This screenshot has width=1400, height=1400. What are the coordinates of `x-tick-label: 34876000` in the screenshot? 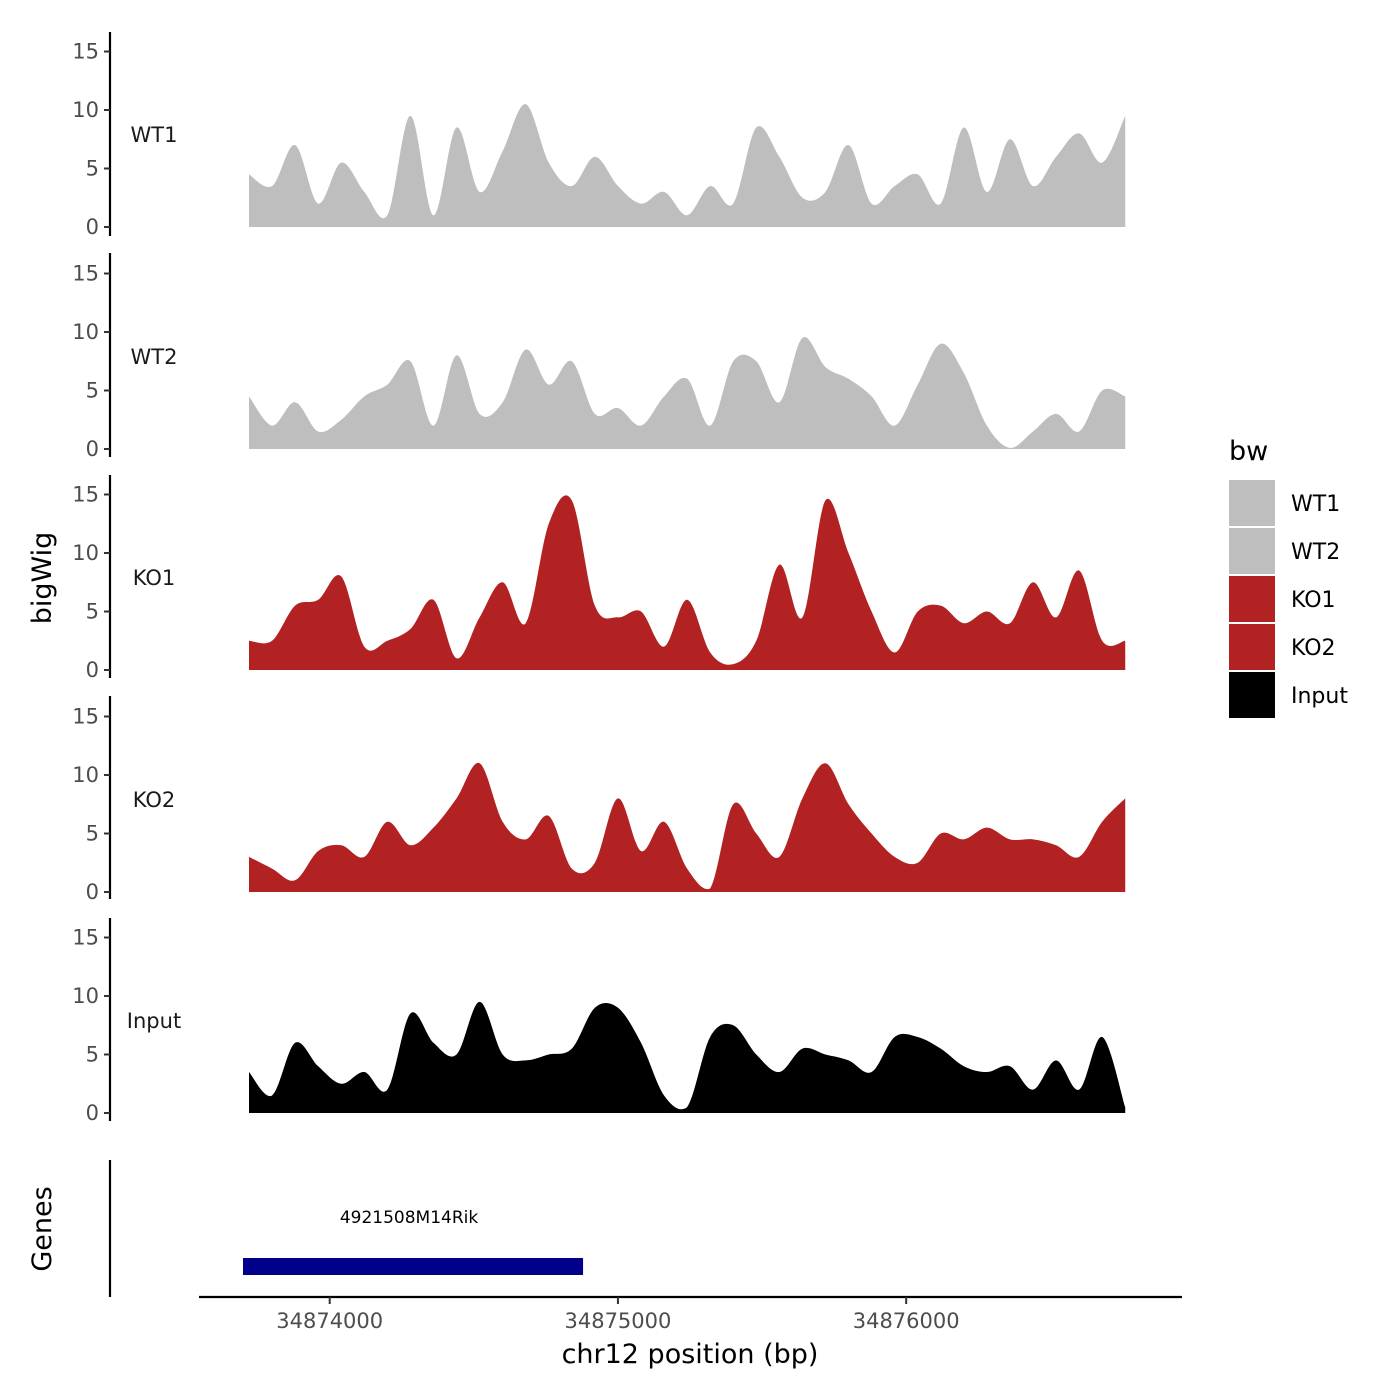 It's located at (906, 1321).